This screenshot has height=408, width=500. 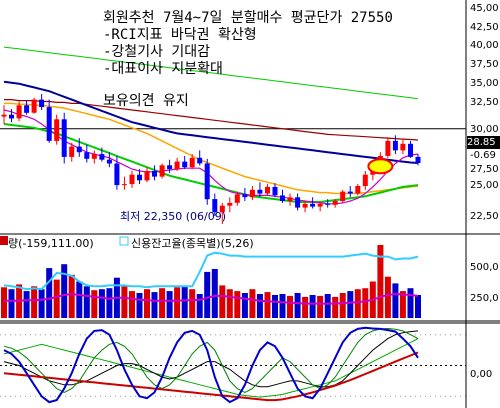 What do you see at coordinates (483, 142) in the screenshot?
I see `current-price-label: 28.85` at bounding box center [483, 142].